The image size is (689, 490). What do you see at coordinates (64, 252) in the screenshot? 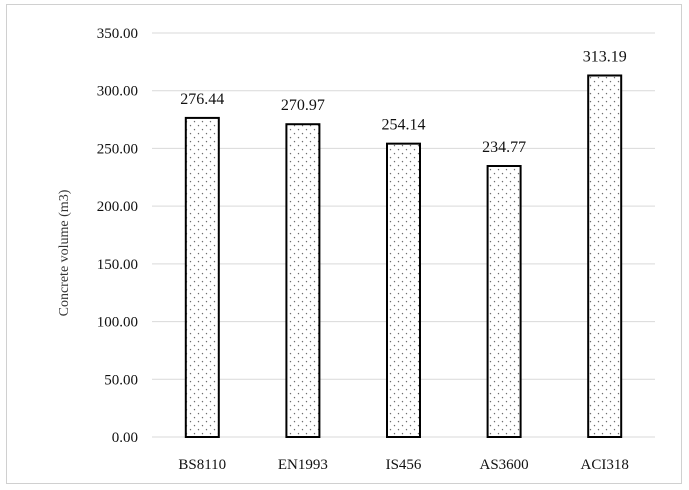
I see `y-axis-title: Concrete volume (m3)` at bounding box center [64, 252].